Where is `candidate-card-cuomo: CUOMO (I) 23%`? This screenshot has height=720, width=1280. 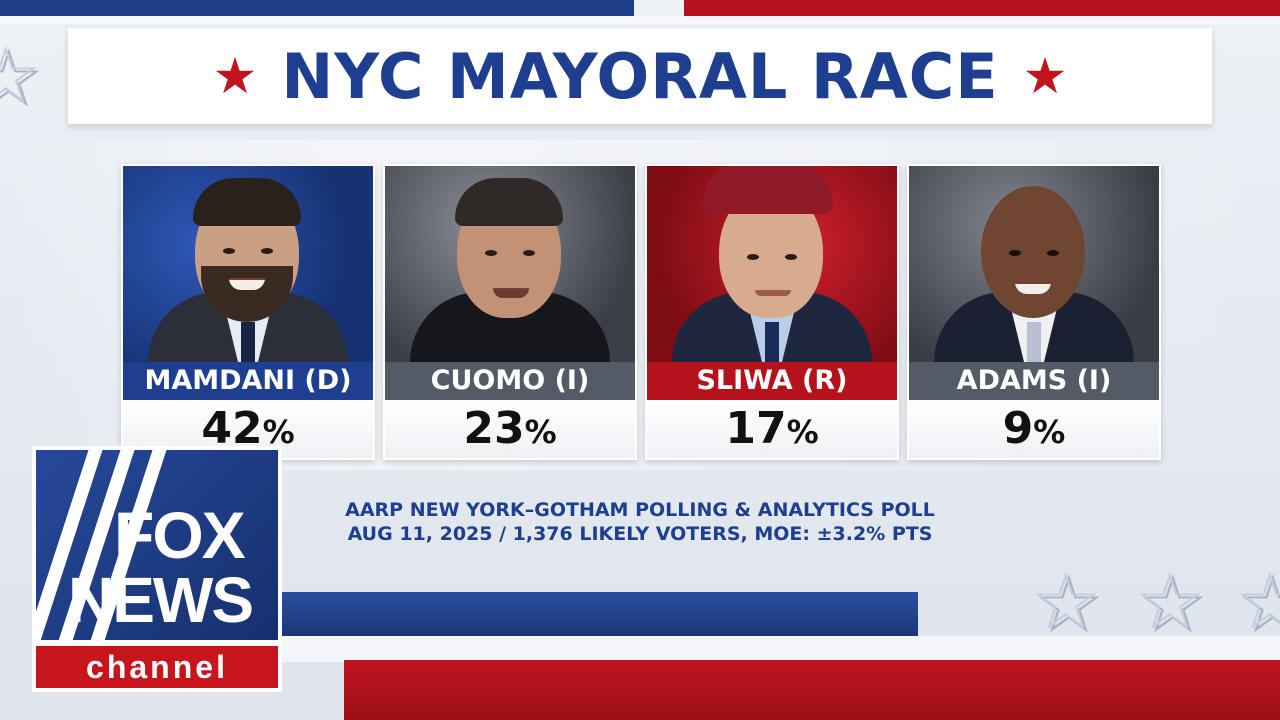 candidate-card-cuomo: CUOMO (I) 23% is located at coordinates (510, 312).